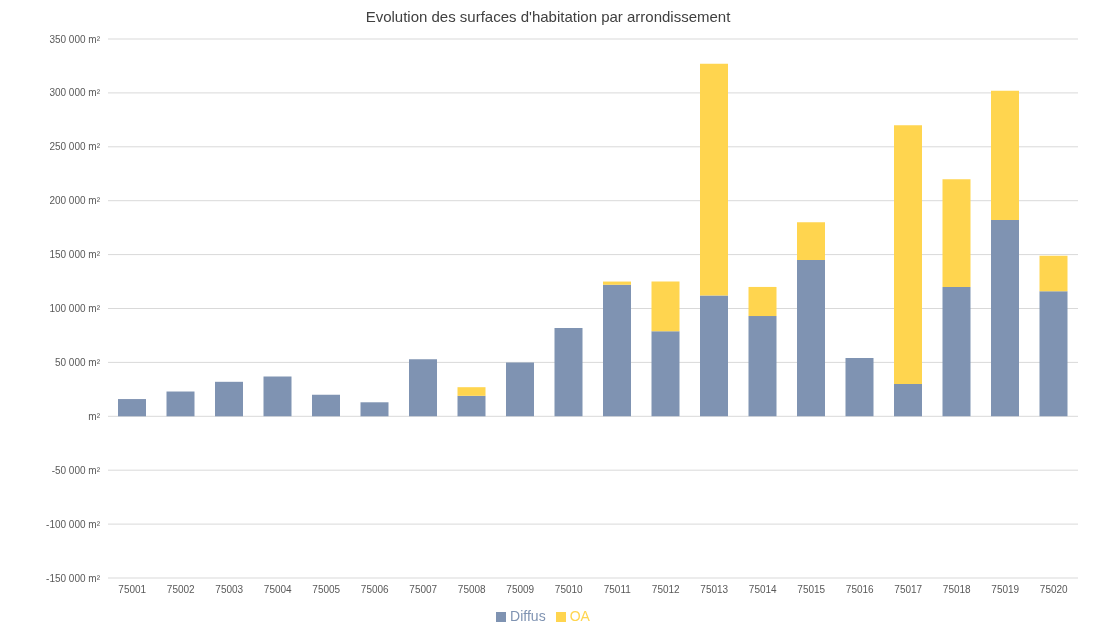 The height and width of the screenshot is (640, 1097). I want to click on chart-title: Evolution des surfaces d'habitation par arrondissement, so click(548, 16).